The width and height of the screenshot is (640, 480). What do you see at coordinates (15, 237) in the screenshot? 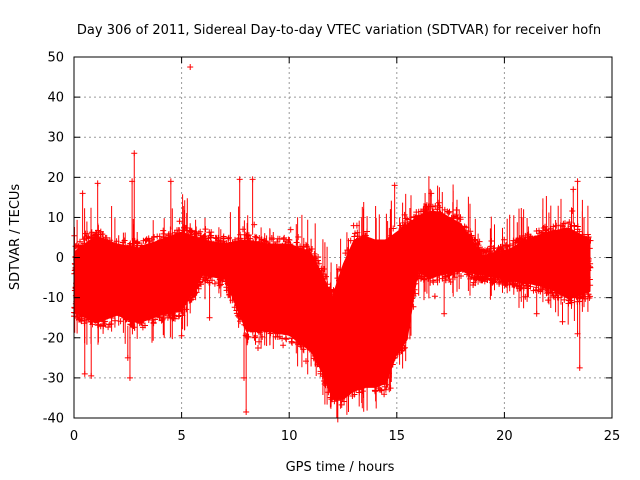
I see `y-axis-label: SDTVAR / TECUs` at bounding box center [15, 237].